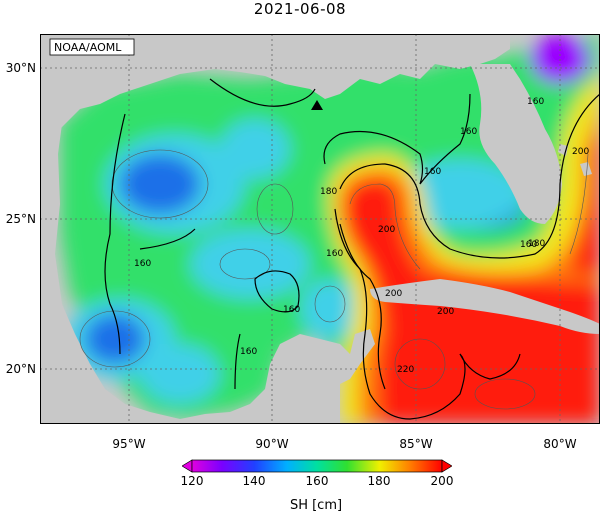 The height and width of the screenshot is (515, 600). I want to click on colorbar-tick-200: 200, so click(442, 481).